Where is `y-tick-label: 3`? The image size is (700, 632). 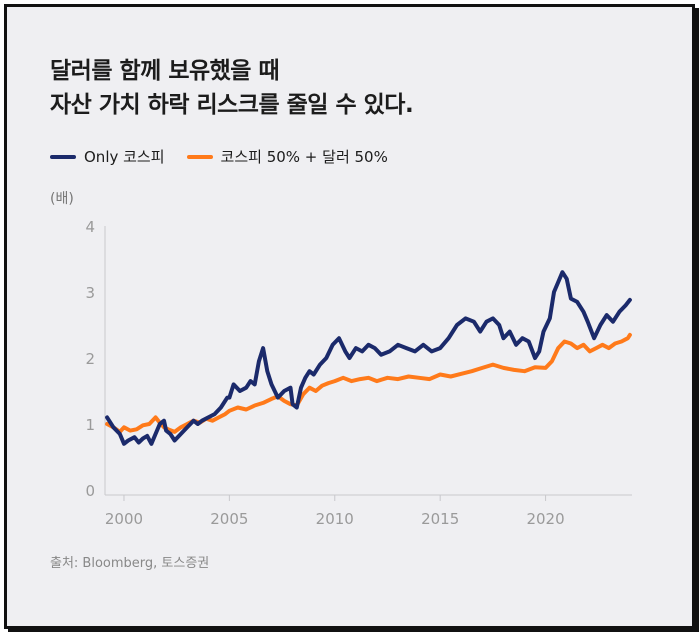 y-tick-label: 3 is located at coordinates (90, 293).